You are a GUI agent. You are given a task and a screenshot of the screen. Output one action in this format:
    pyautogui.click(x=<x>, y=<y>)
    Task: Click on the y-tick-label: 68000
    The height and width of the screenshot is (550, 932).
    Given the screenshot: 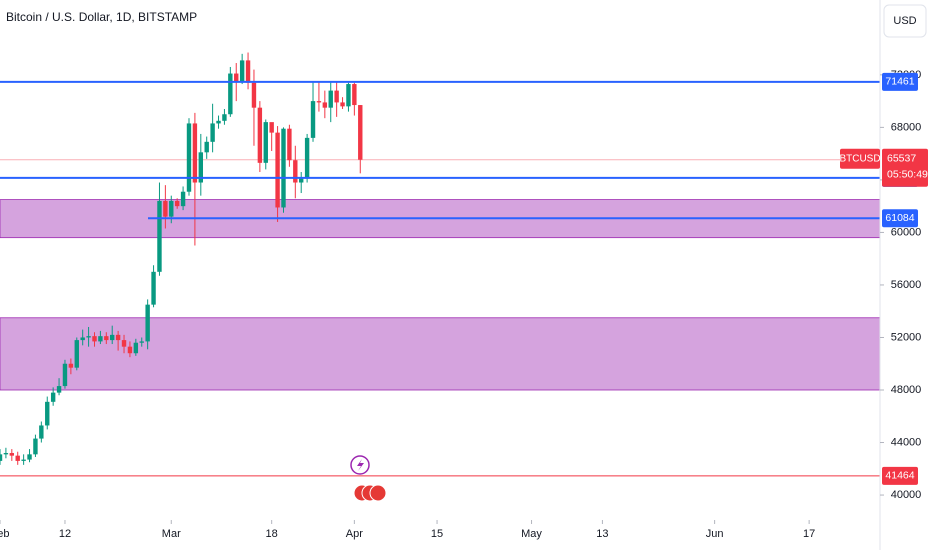 What is the action you would take?
    pyautogui.click(x=906, y=127)
    